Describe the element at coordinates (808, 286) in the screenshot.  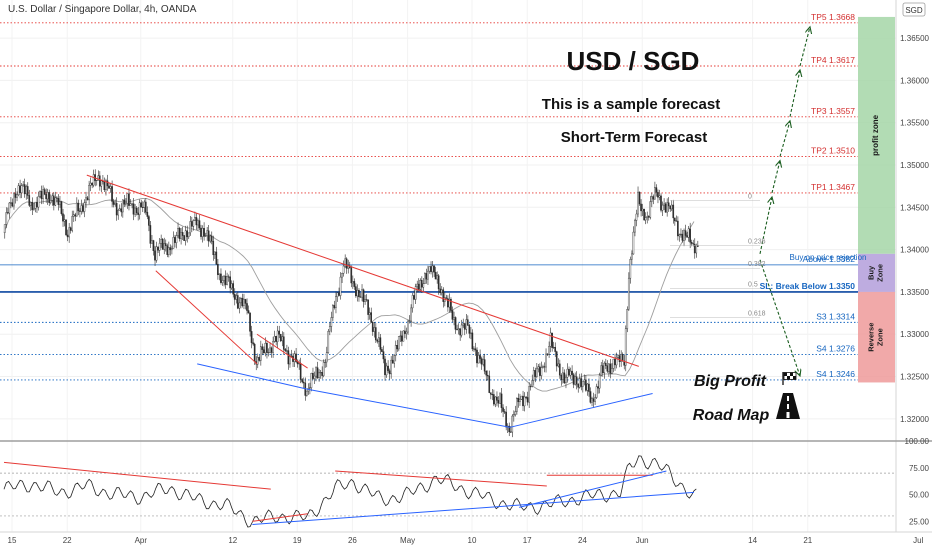
I see `level-label-sl: SL: Break Below 1.3350` at that location.